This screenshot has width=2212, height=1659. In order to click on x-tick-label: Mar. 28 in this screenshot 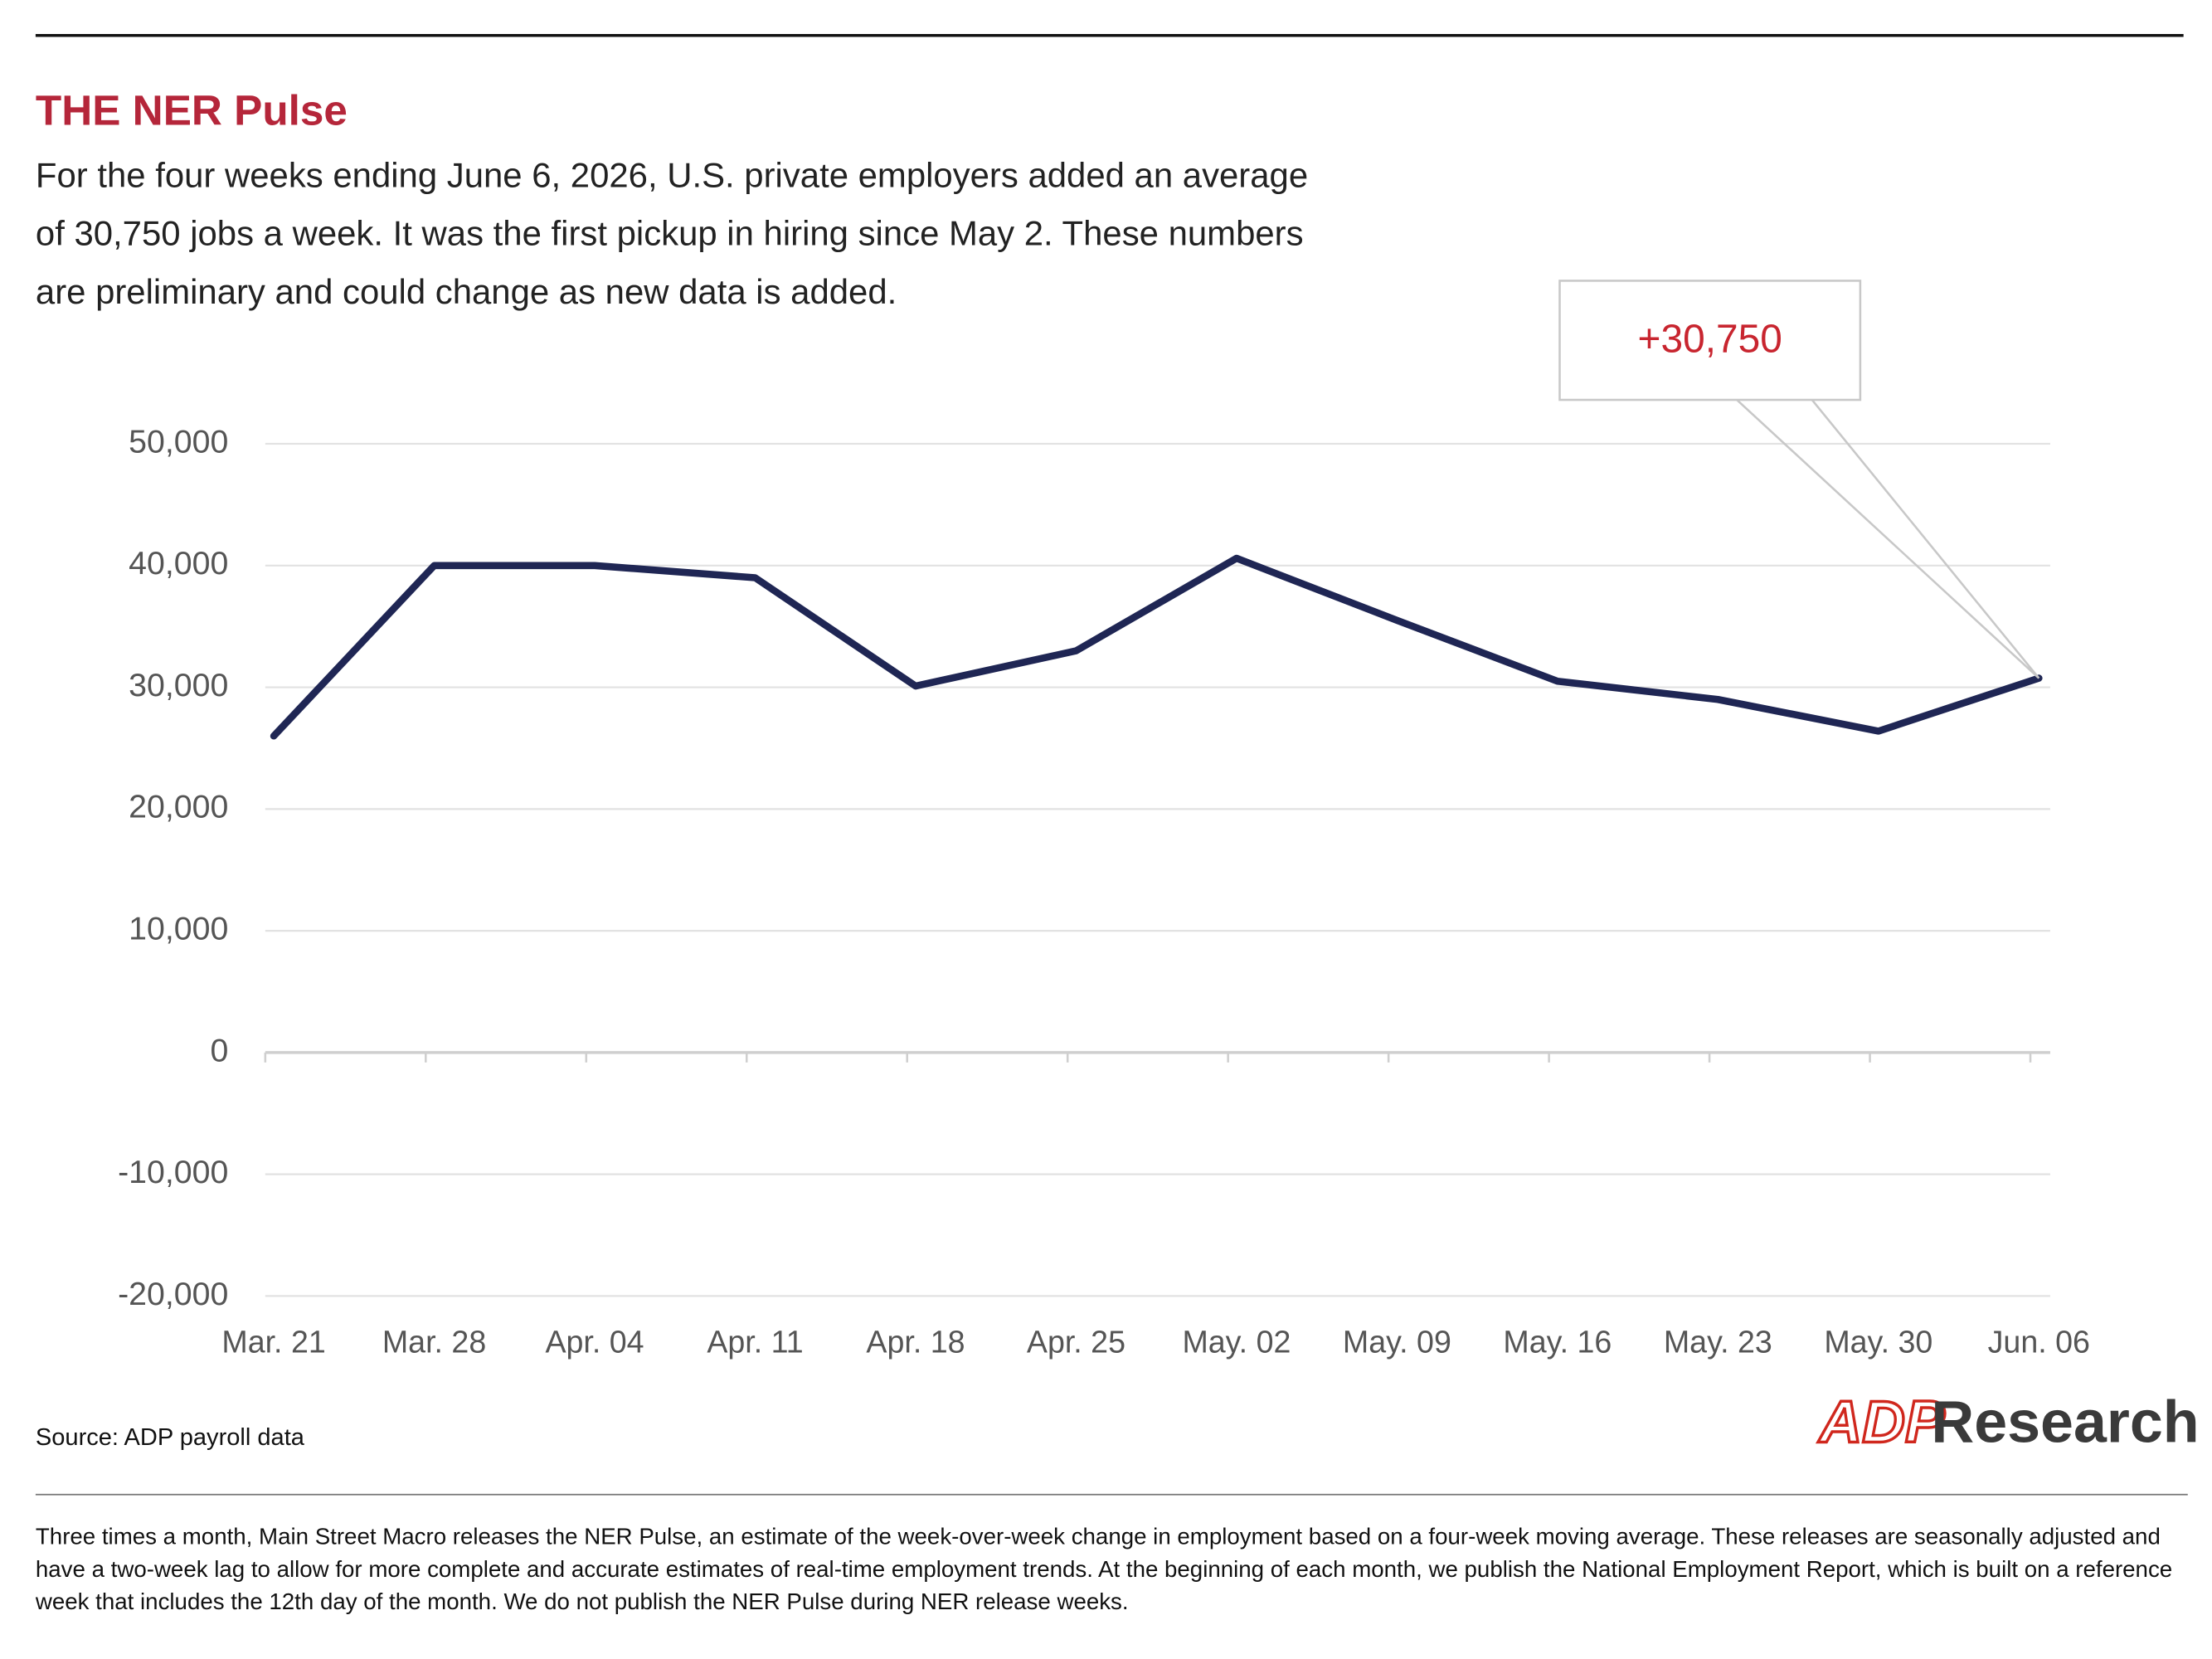, I will do `click(434, 1341)`.